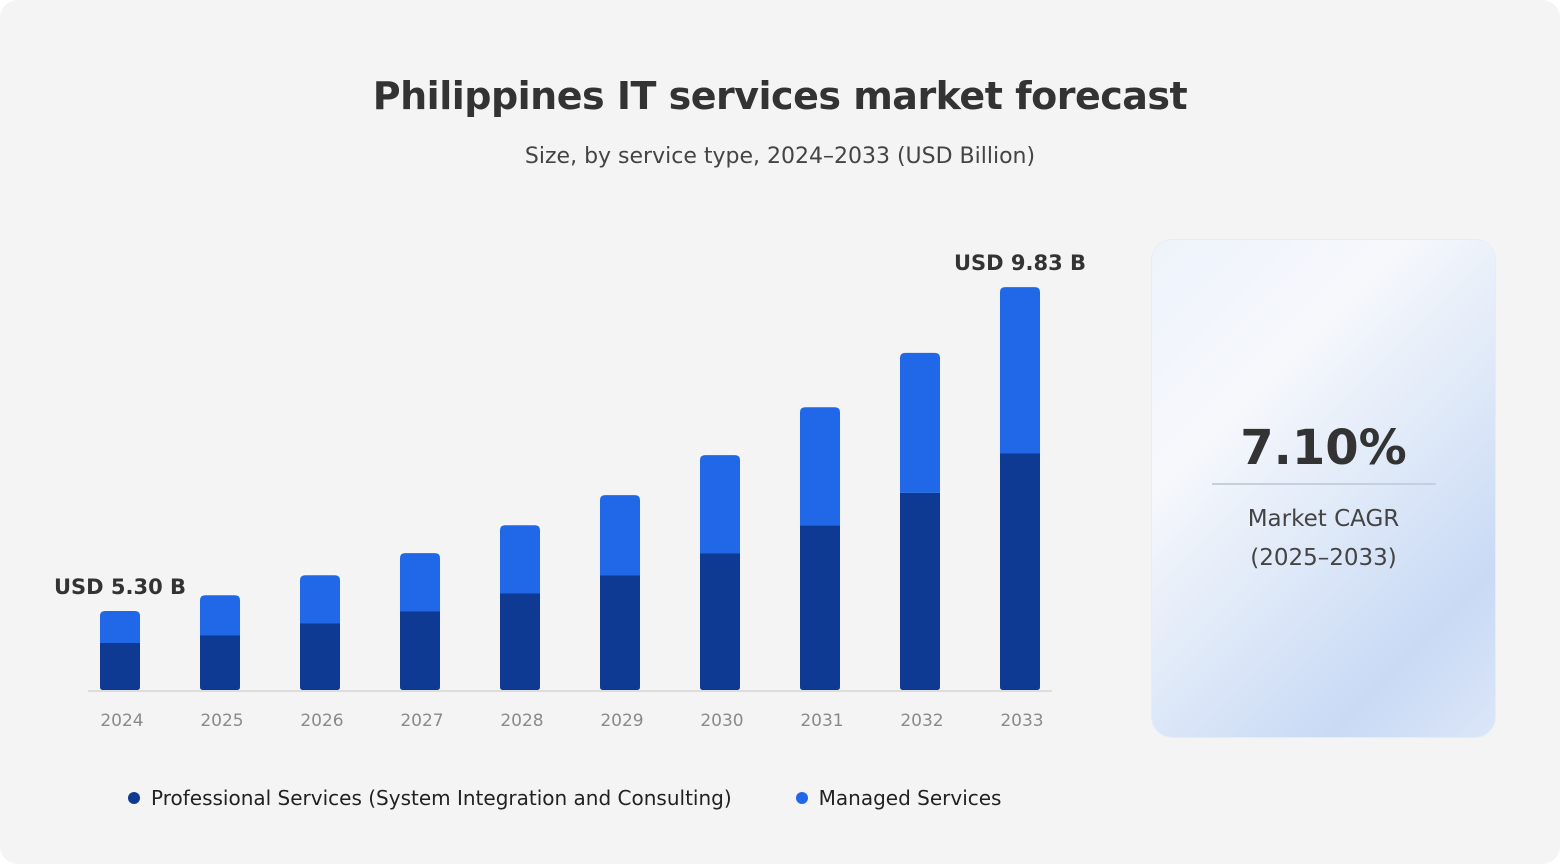 The width and height of the screenshot is (1560, 864). I want to click on legend-item-managed: Managed Services, so click(898, 798).